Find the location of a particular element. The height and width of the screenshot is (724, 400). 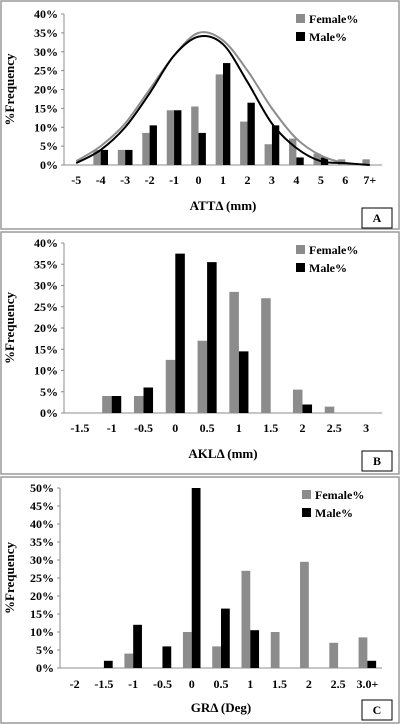

x-tick-label: 2 is located at coordinates (303, 428).